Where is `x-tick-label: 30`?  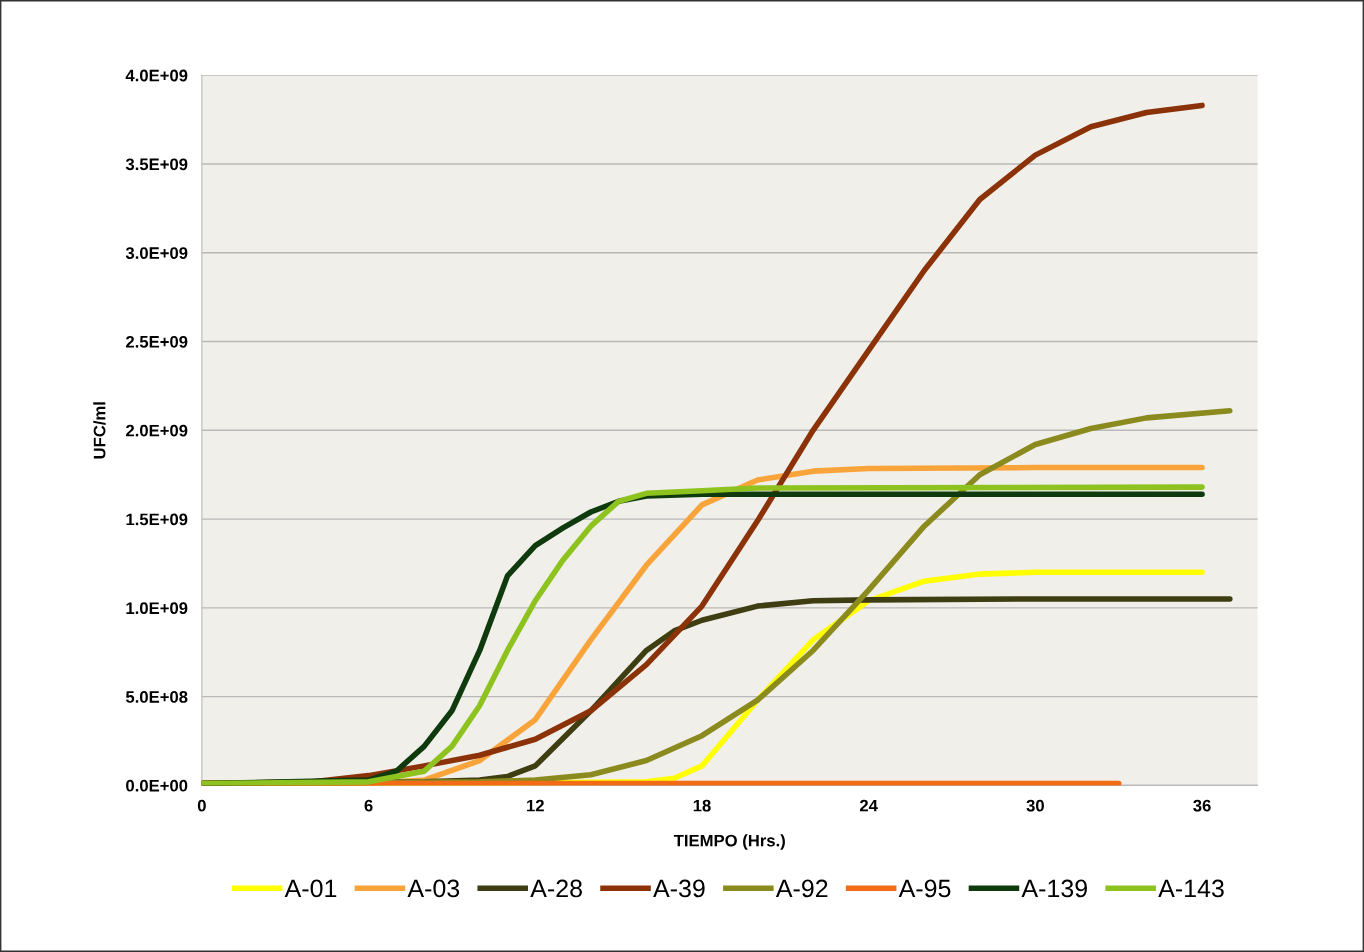
x-tick-label: 30 is located at coordinates (1035, 805).